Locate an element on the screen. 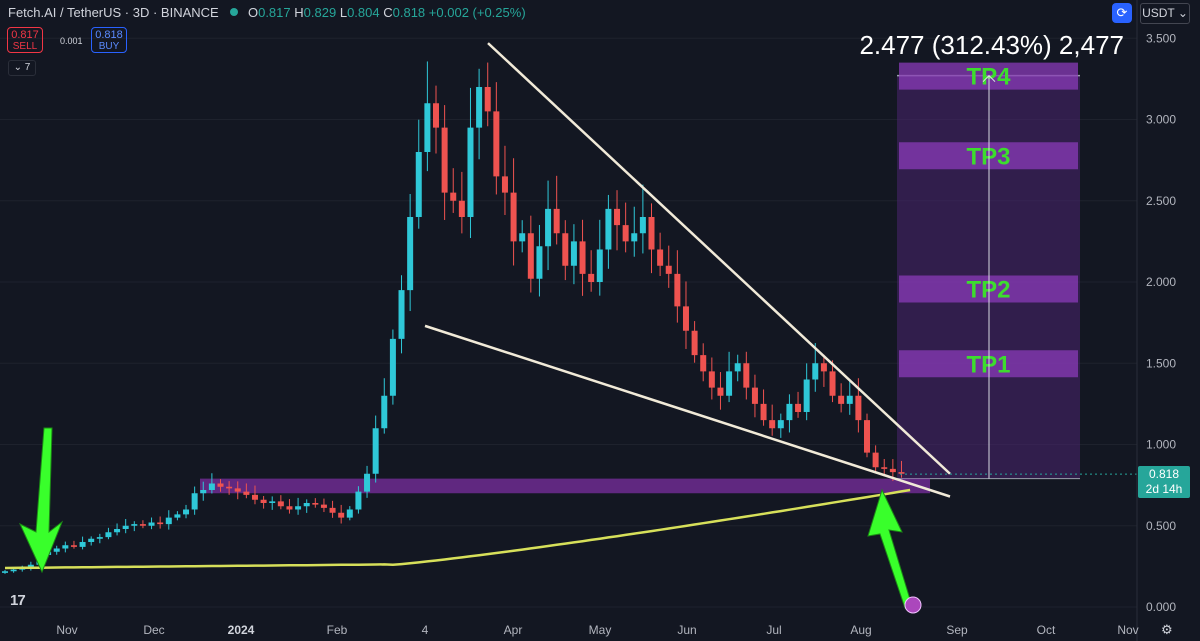 Image resolution: width=1200 pixels, height=641 pixels. chevron-down-icon: ⌄ is located at coordinates (1182, 13).